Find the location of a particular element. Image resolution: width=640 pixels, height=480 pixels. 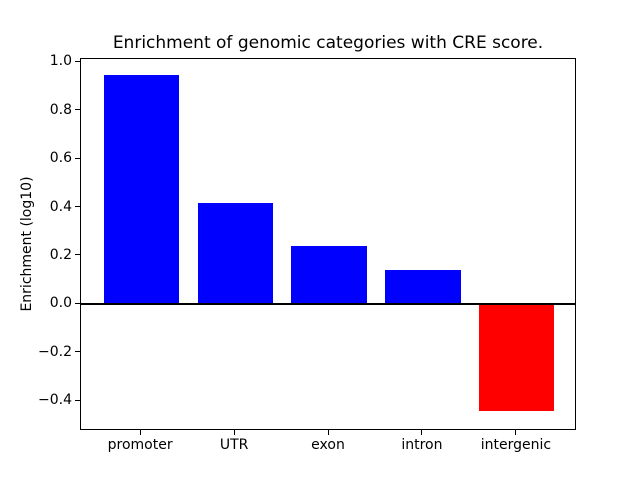

x-tick-label: UTR is located at coordinates (234, 445).